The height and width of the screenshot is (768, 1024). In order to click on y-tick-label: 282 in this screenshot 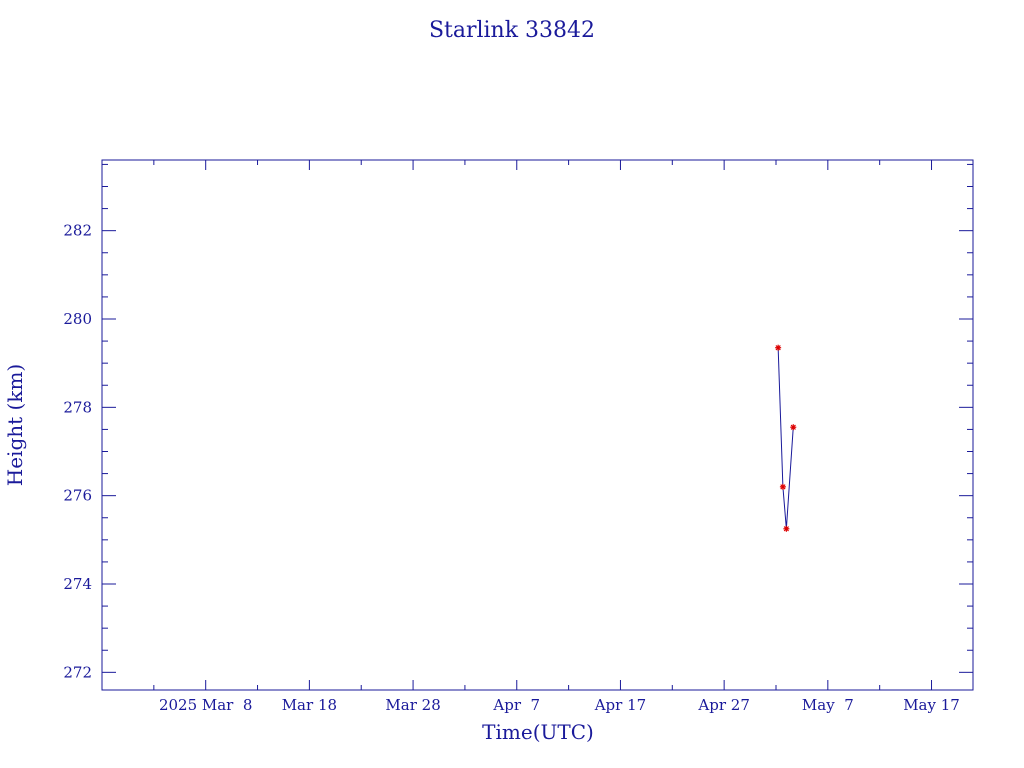, I will do `click(77, 231)`.